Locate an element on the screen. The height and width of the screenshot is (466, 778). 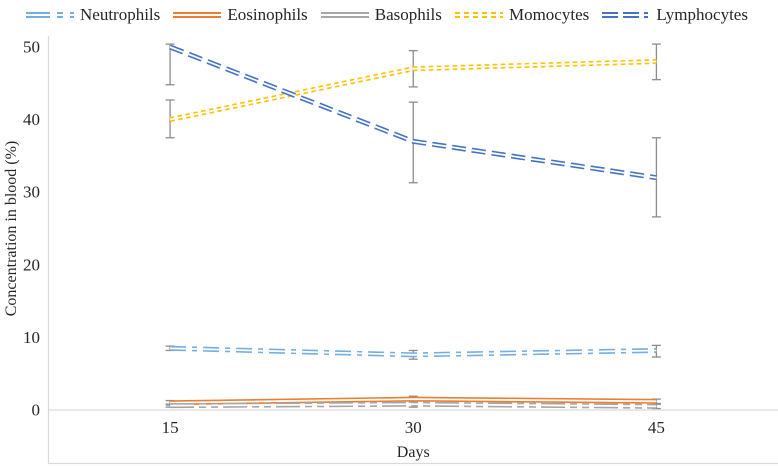
y-tick-label: 20 is located at coordinates (31, 264).